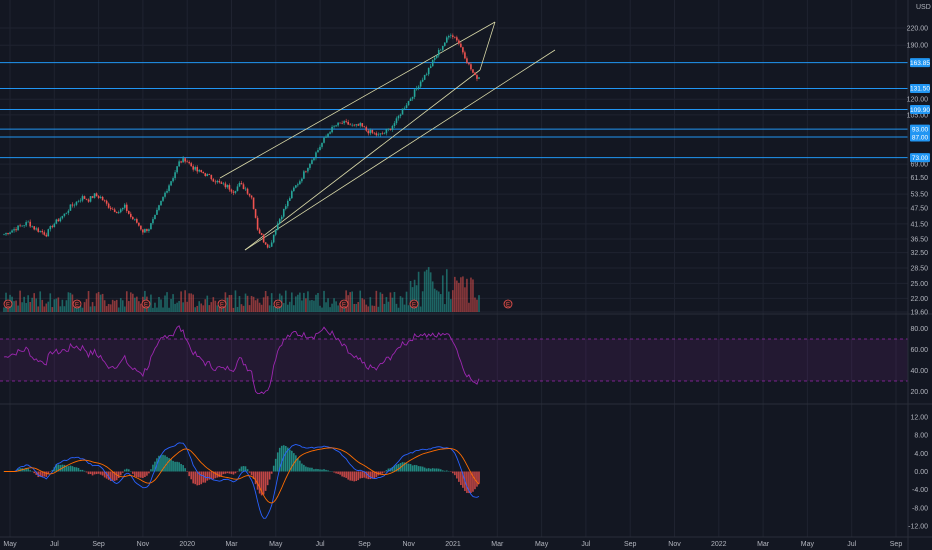  Describe the element at coordinates (919, 269) in the screenshot. I see `price-axis-label: 28.50` at that location.